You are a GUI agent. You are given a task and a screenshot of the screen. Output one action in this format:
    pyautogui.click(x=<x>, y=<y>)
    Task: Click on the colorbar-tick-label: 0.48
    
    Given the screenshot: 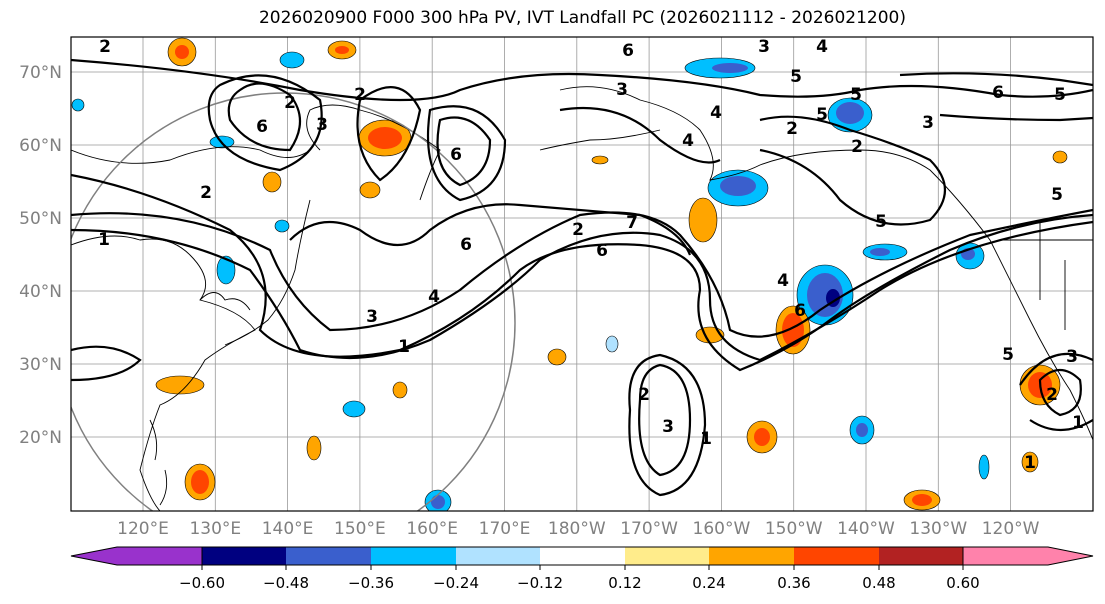 What is the action you would take?
    pyautogui.click(x=878, y=583)
    